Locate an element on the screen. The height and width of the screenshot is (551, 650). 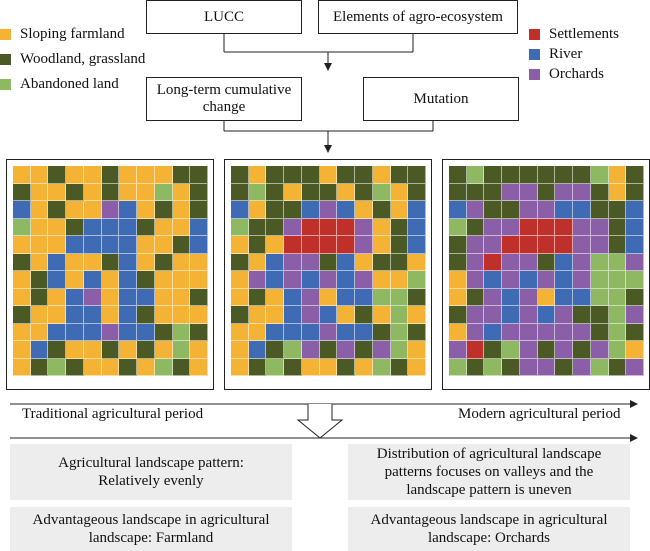
landscape-grid-transition is located at coordinates (328, 274).